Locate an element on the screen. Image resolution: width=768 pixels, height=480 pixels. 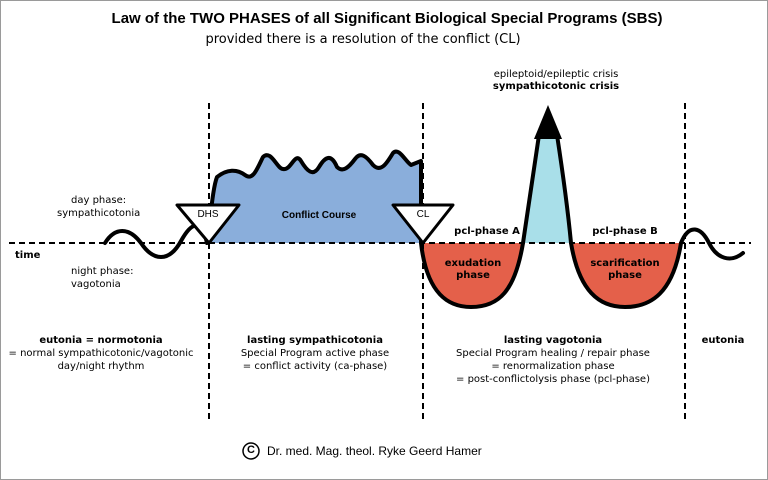
col2-line1: Special Program active phase is located at coordinates (315, 353).